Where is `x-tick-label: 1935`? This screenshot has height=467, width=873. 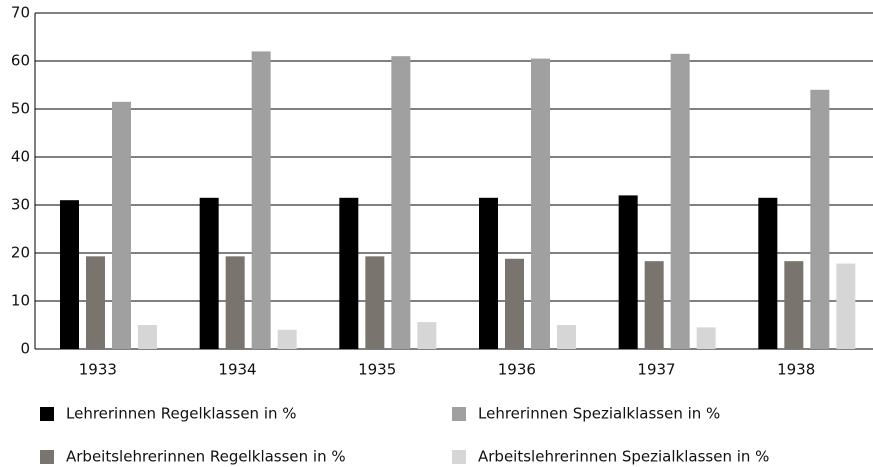
x-tick-label: 1935 is located at coordinates (377, 370).